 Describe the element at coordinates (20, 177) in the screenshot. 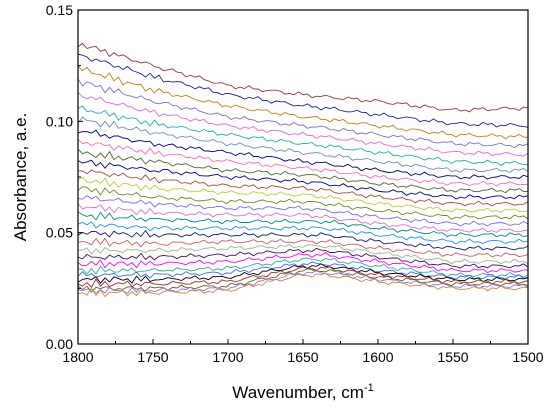

I see `y-axis-title: Absorbance, a.e.` at that location.